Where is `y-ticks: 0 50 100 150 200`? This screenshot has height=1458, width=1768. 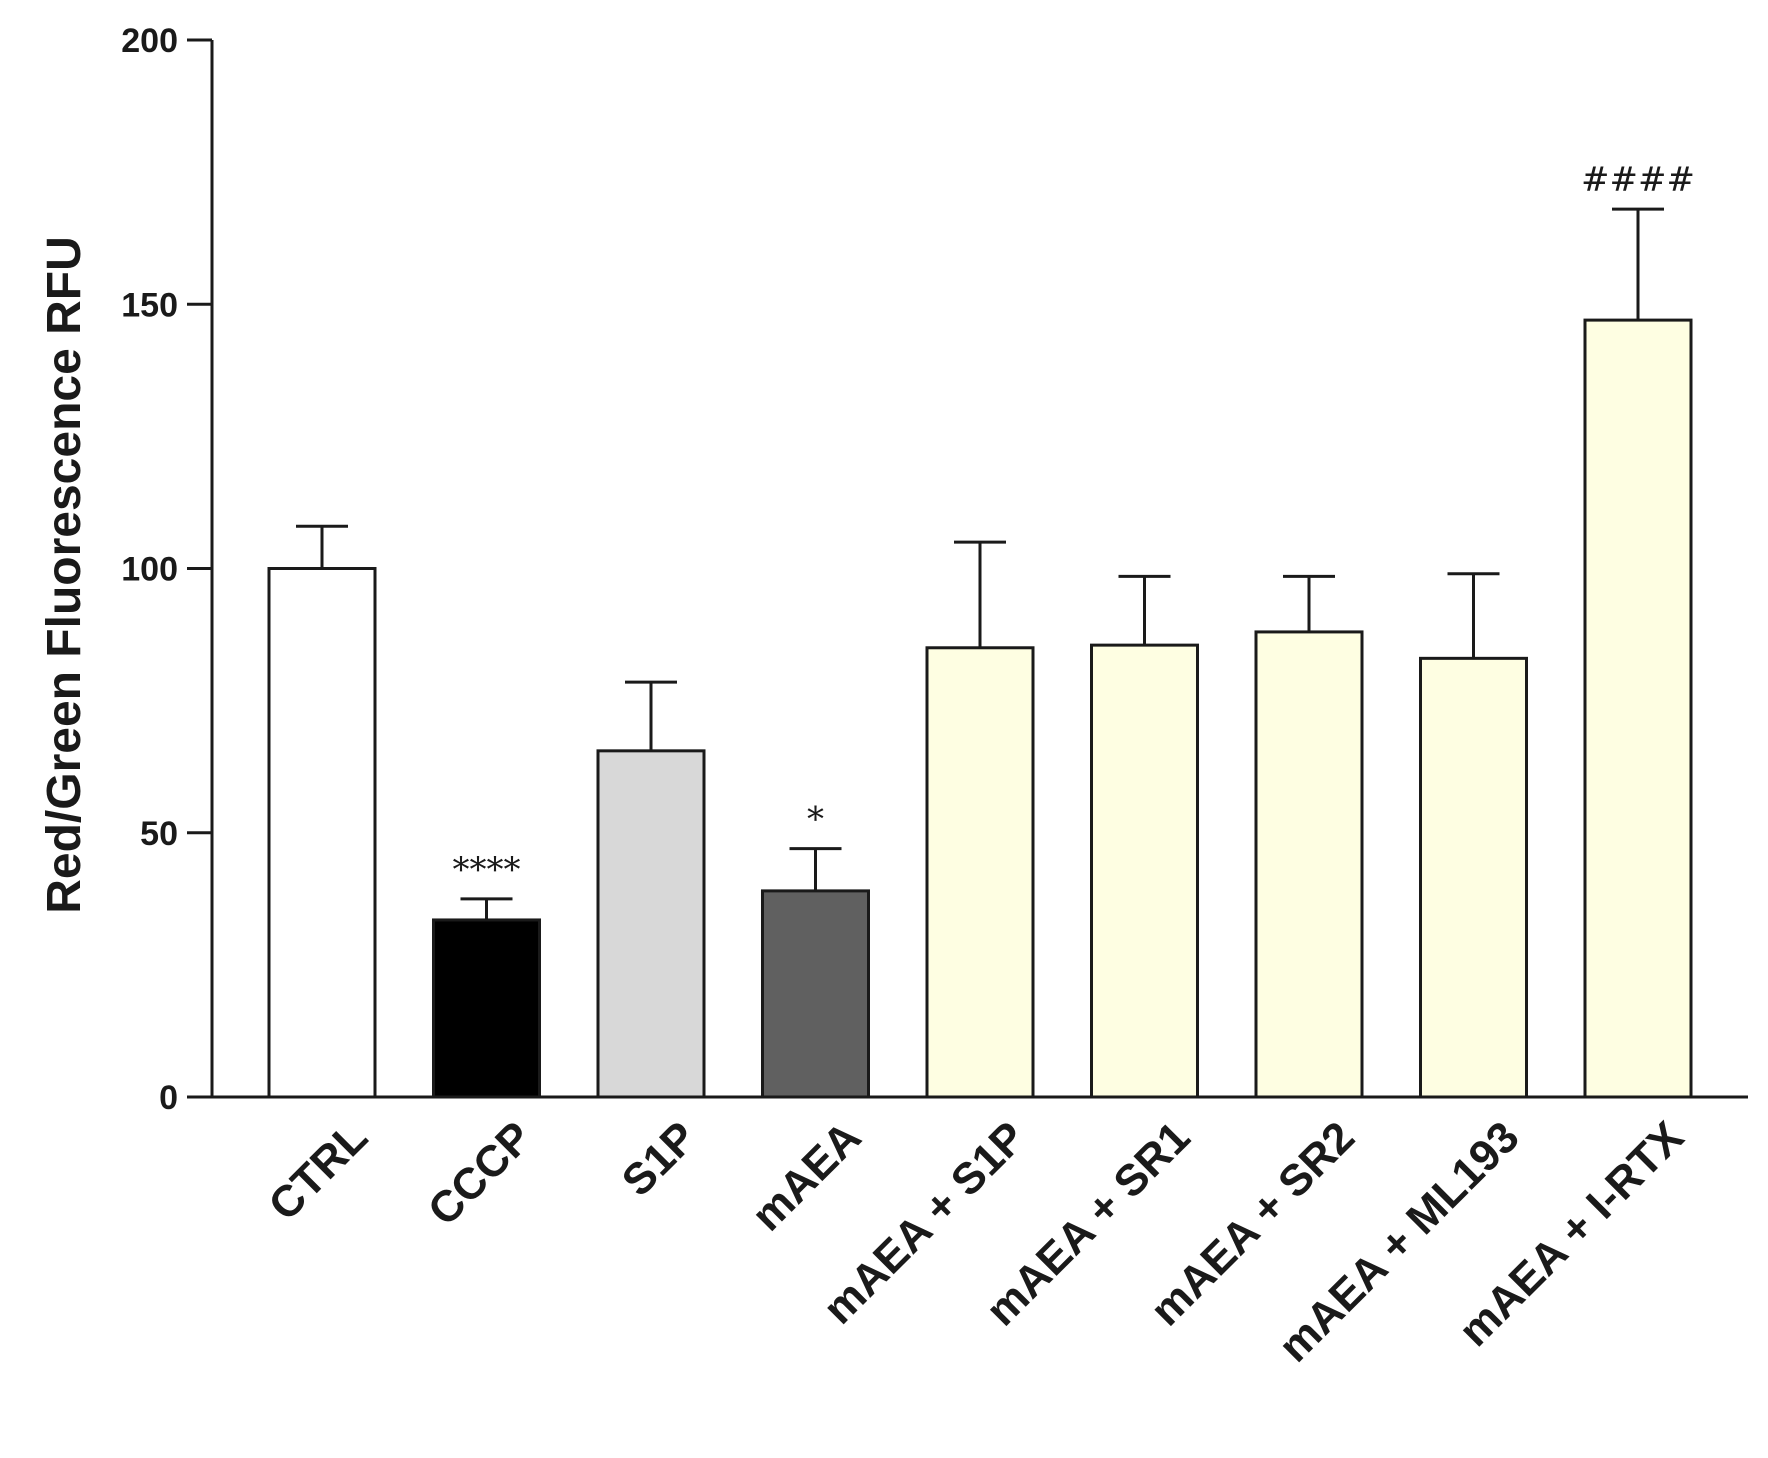 y-ticks: 0 50 100 150 200 is located at coordinates (166, 569).